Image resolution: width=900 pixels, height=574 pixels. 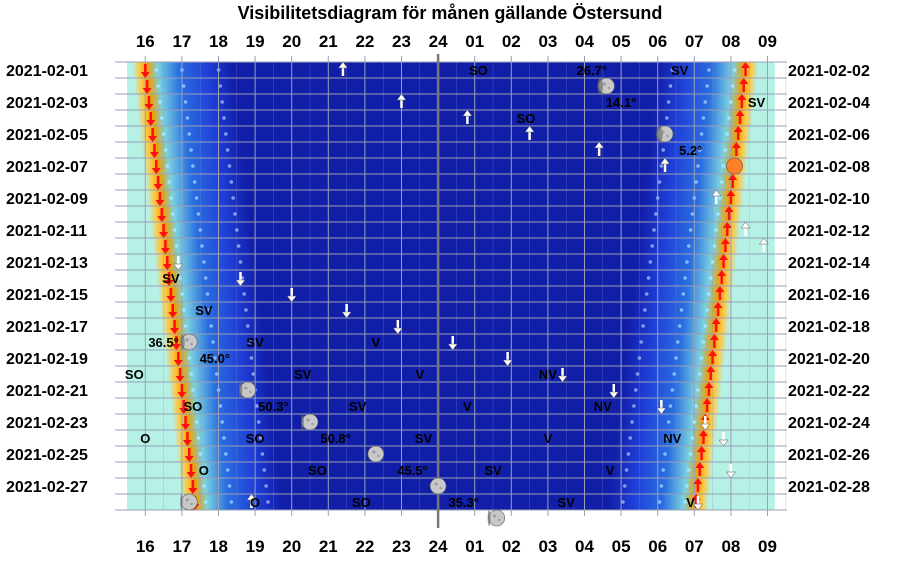 I want to click on date-label-right: 2021-02-20, so click(x=829, y=359).